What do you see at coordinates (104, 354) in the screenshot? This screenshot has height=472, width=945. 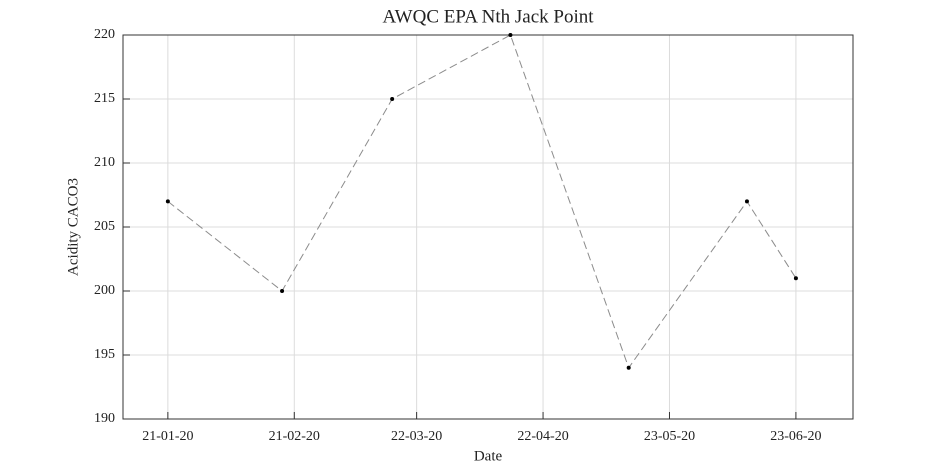 I see `y-tick-label: 195` at bounding box center [104, 354].